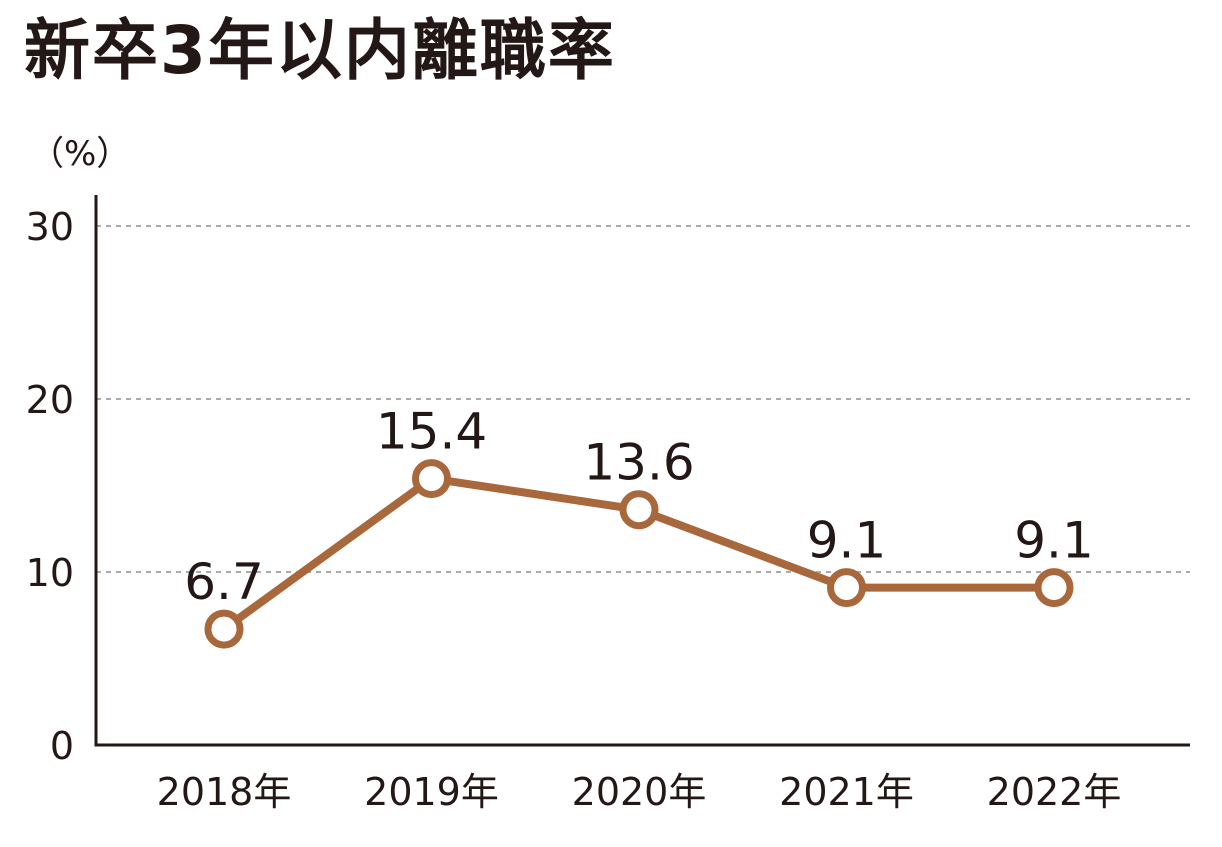 This screenshot has width=1222, height=847. Describe the element at coordinates (847, 541) in the screenshot. I see `data-label-3: 9.1` at that location.